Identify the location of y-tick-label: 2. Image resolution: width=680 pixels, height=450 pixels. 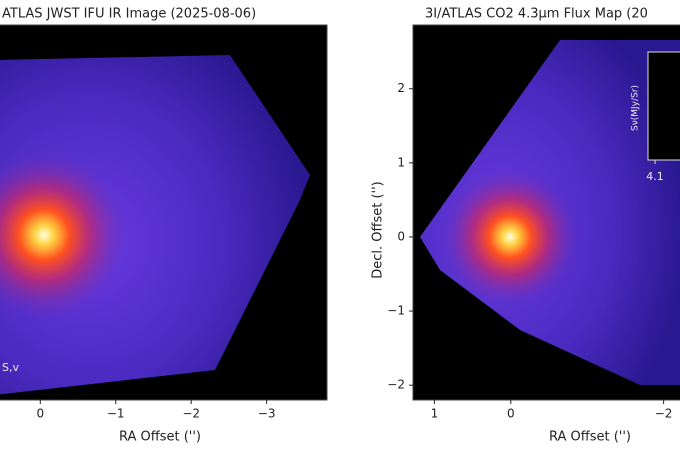
(401, 88).